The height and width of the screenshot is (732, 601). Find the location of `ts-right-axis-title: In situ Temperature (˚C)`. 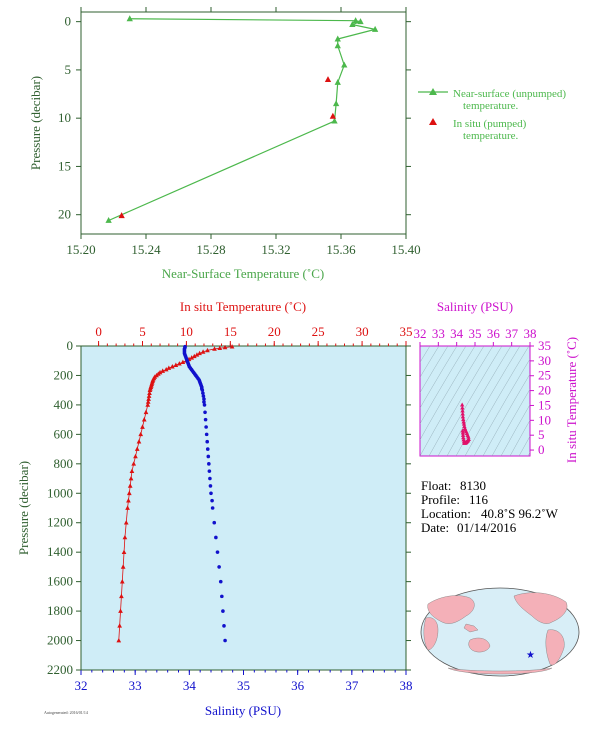

ts-right-axis-title: In situ Temperature (˚C) is located at coordinates (571, 400).